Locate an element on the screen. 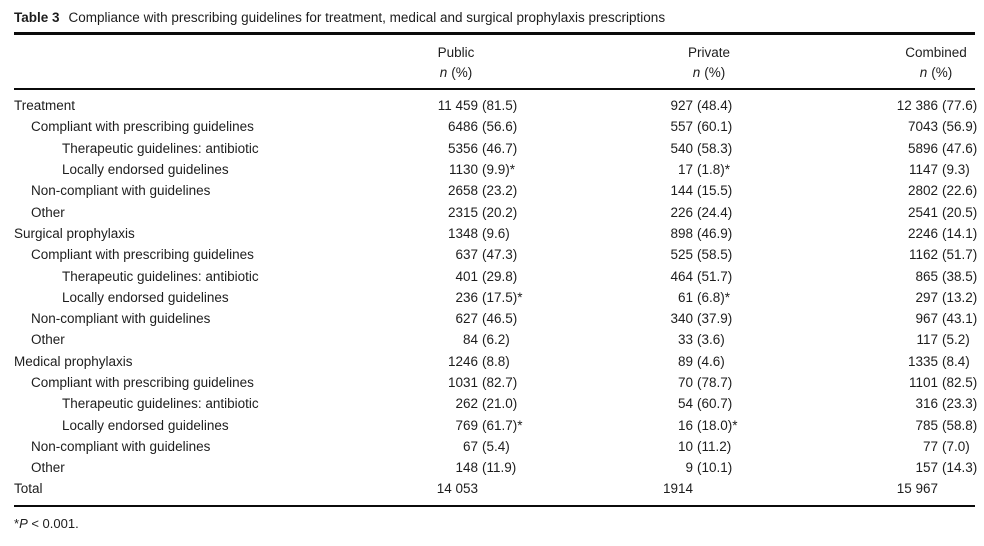  cell-public: 627 (46.5) is located at coordinates (474, 318).